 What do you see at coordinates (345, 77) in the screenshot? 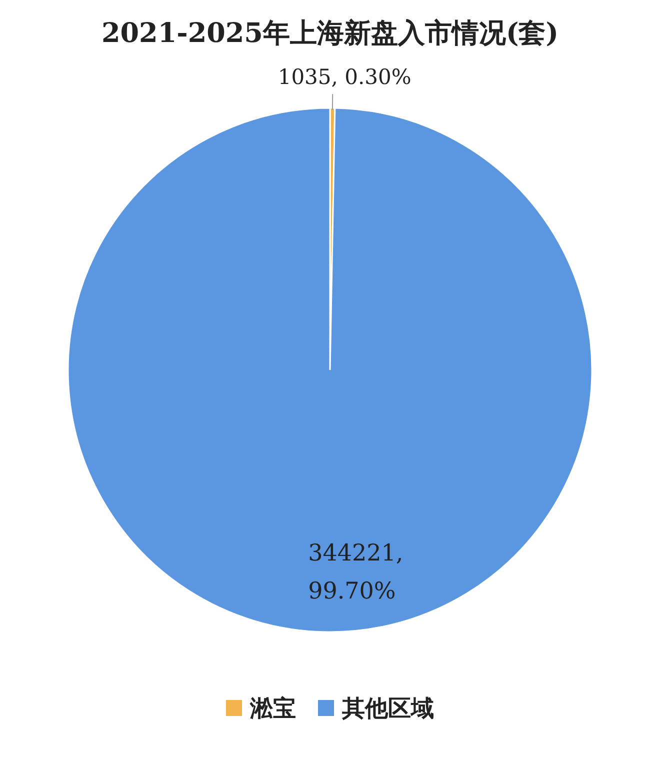
I see `data-label: 1035, 0.30%` at bounding box center [345, 77].